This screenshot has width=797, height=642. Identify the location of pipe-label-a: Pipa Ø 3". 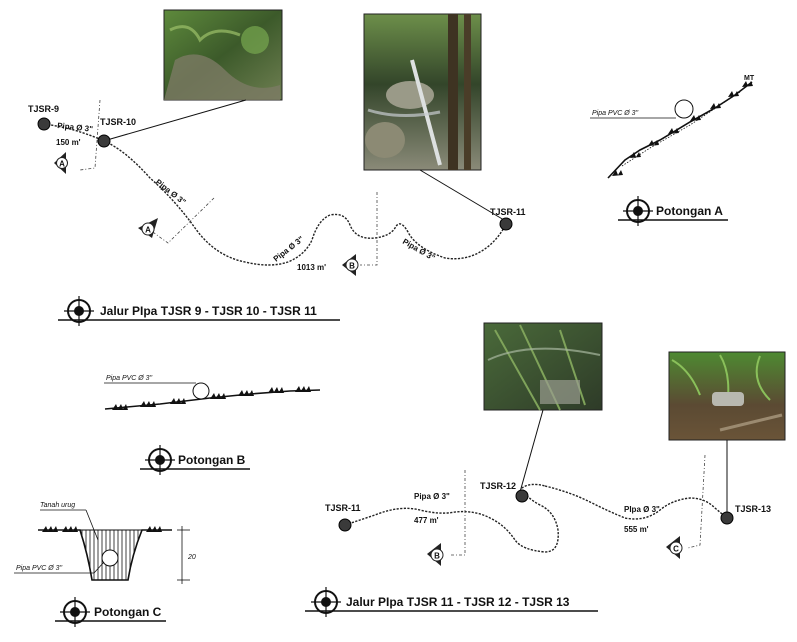
(75, 127).